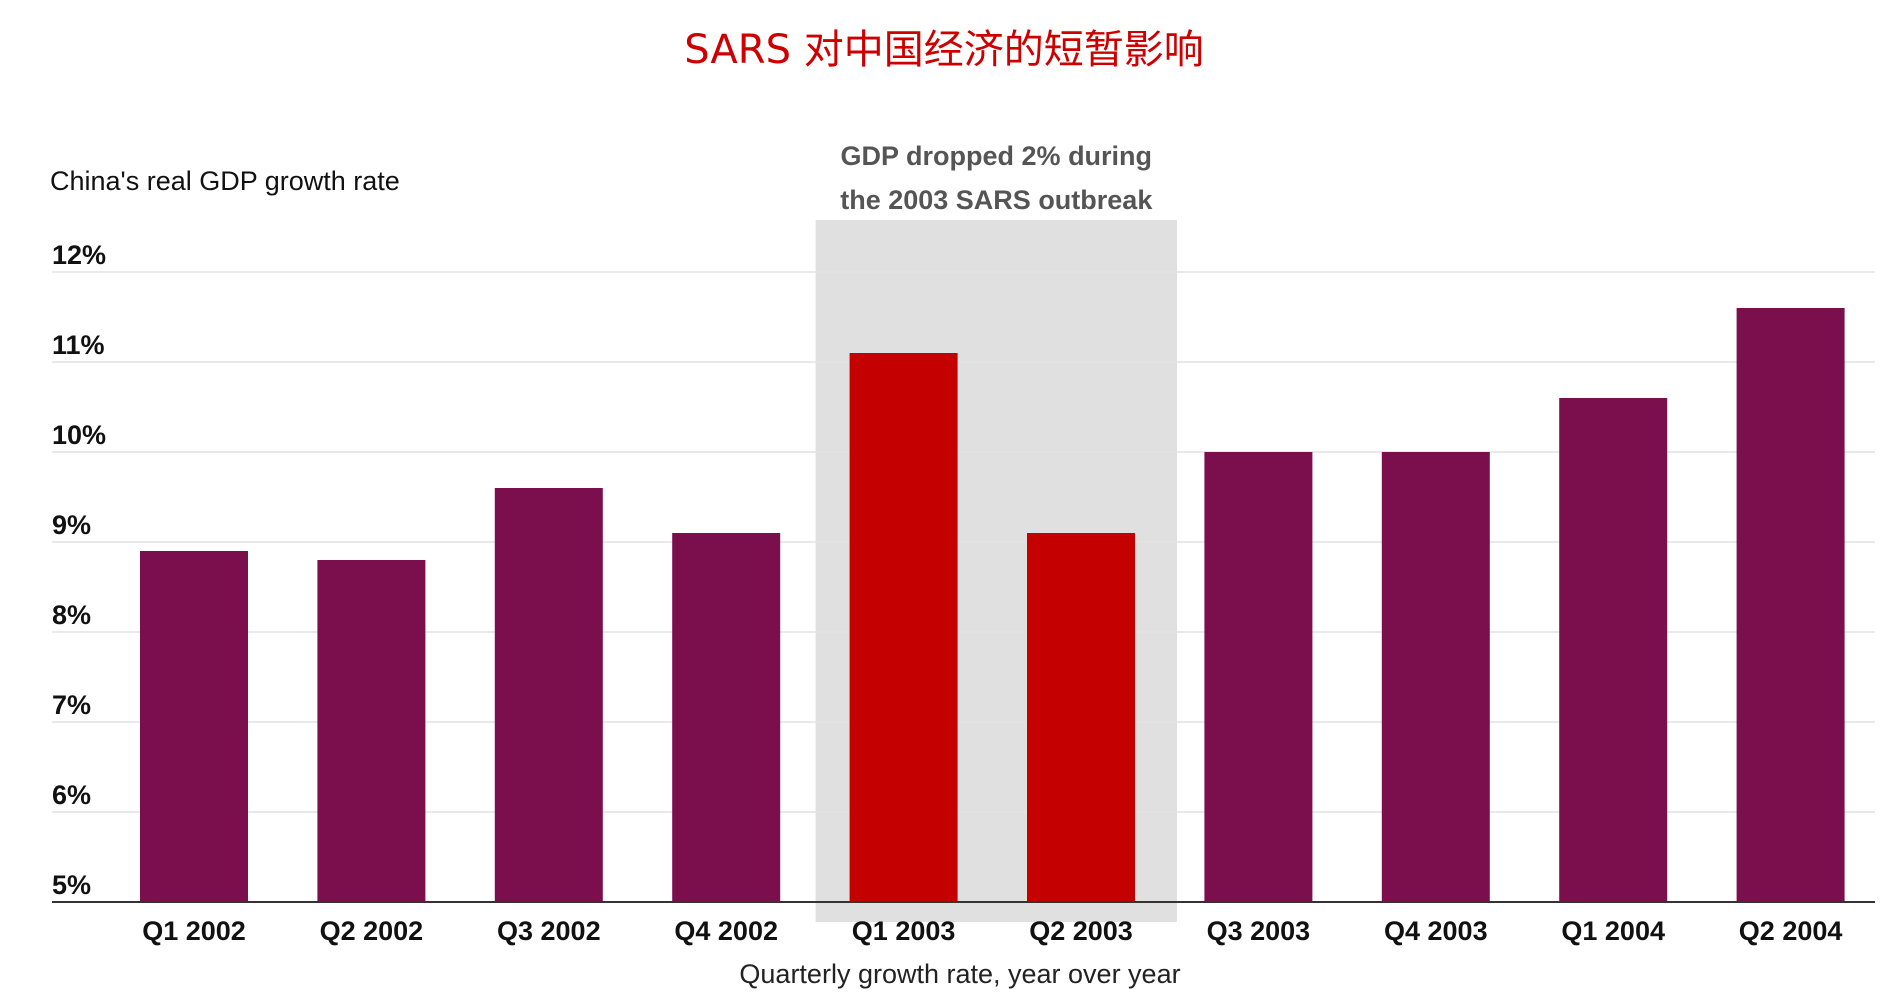 This screenshot has height=1005, width=1888. I want to click on x-tick-label: Q2 2004, so click(1791, 931).